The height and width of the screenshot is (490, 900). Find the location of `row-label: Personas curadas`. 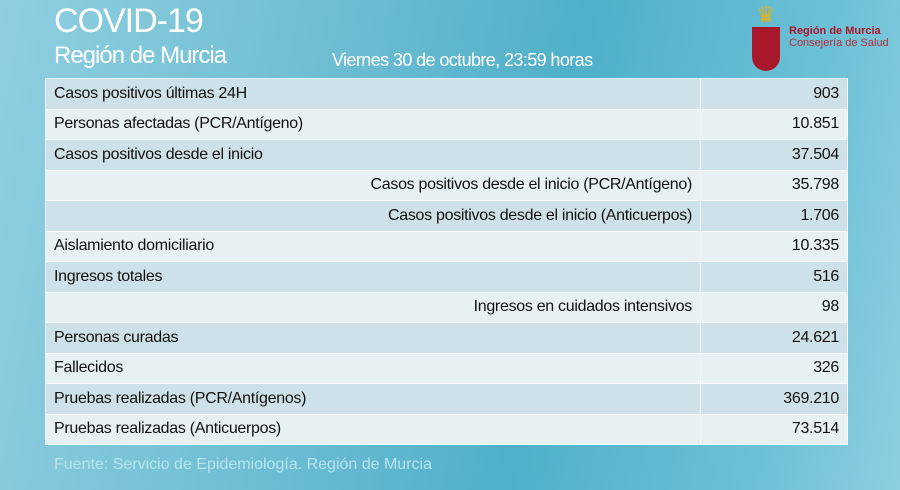

row-label: Personas curadas is located at coordinates (373, 338).